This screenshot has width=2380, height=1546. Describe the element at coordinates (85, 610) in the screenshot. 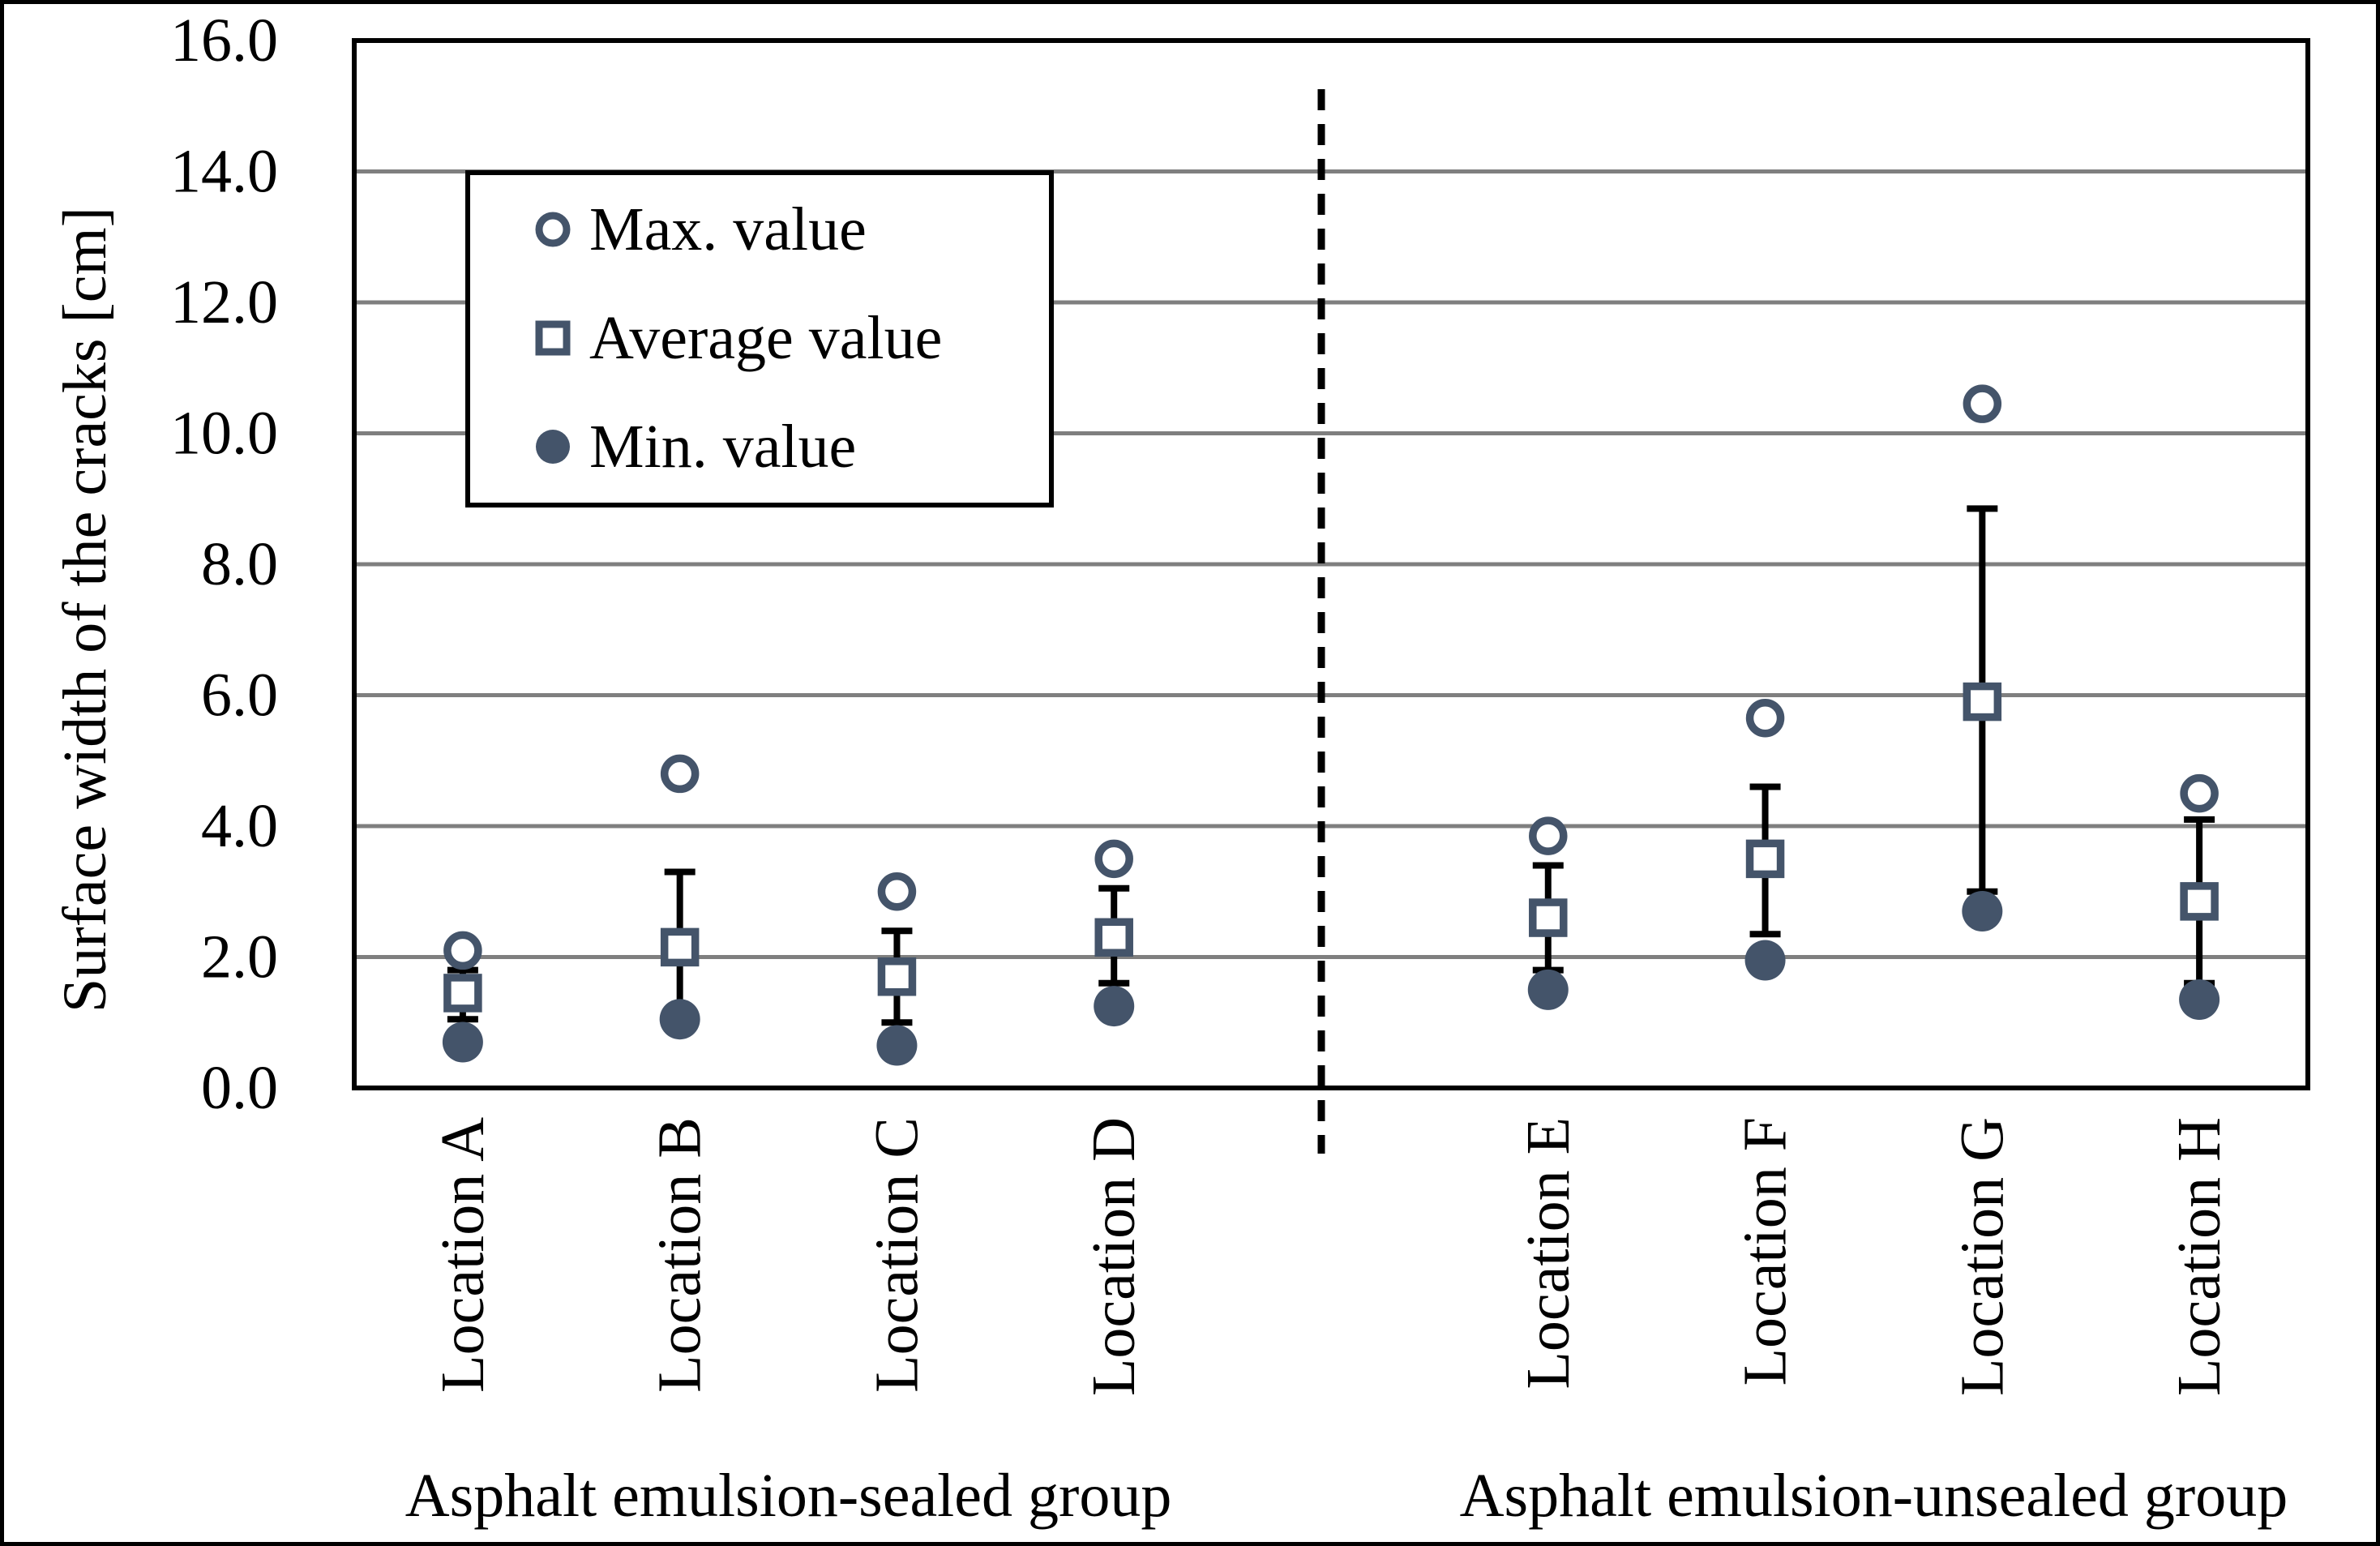

I see `y-axis-title: Surface width of the cracks [cm]` at that location.